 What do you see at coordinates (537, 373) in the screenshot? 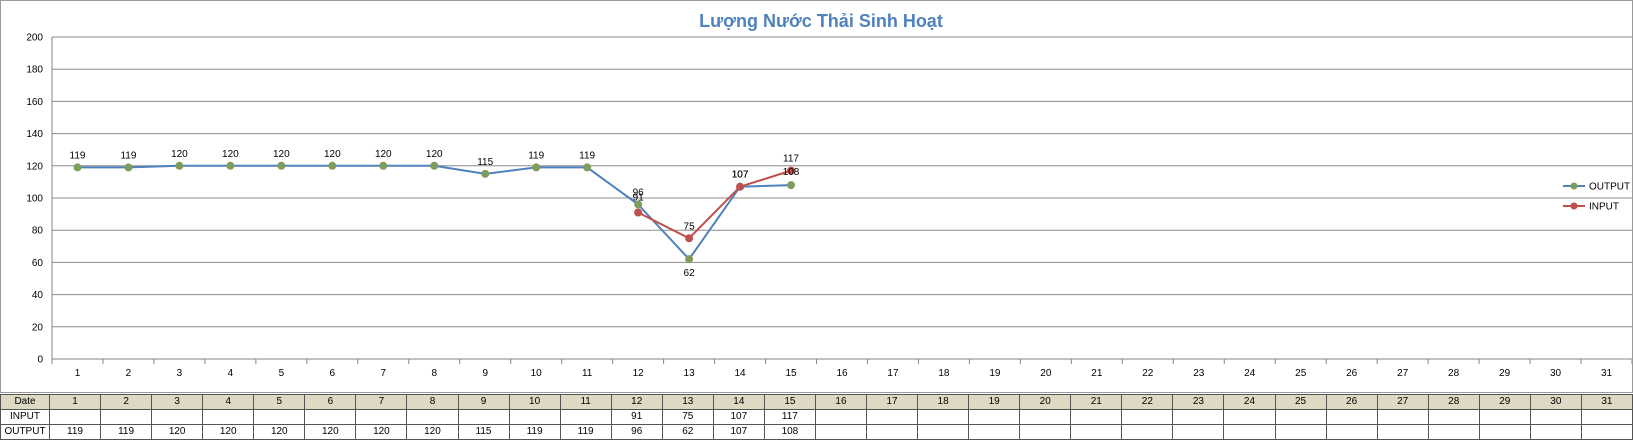
I see `x-tick-label: 10` at bounding box center [537, 373].